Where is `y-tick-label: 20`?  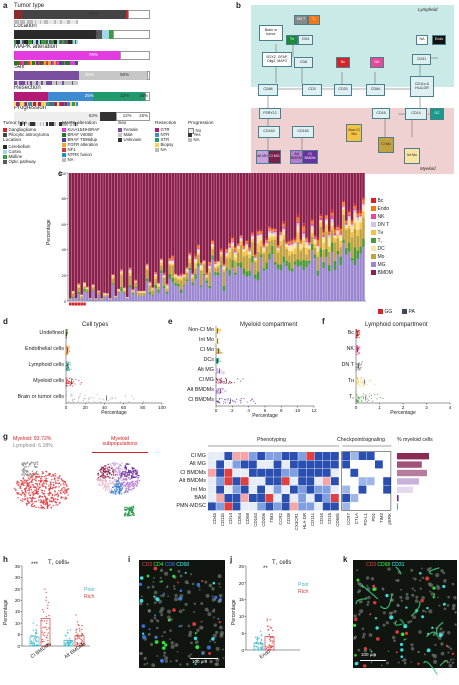
y-tick-label: 20 is located at coordinates (63, 275).